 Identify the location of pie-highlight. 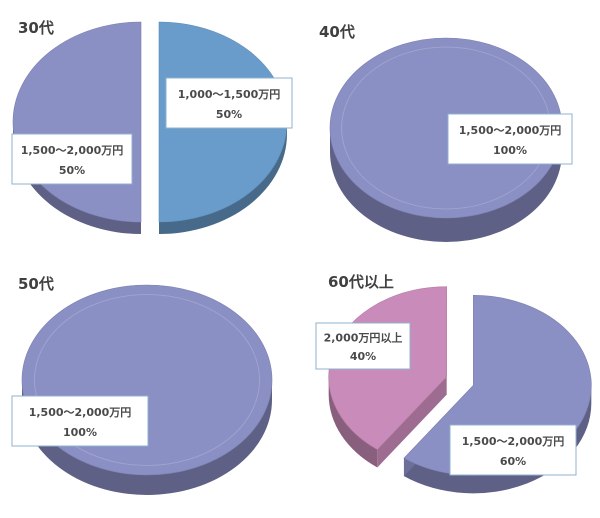
(147, 380).